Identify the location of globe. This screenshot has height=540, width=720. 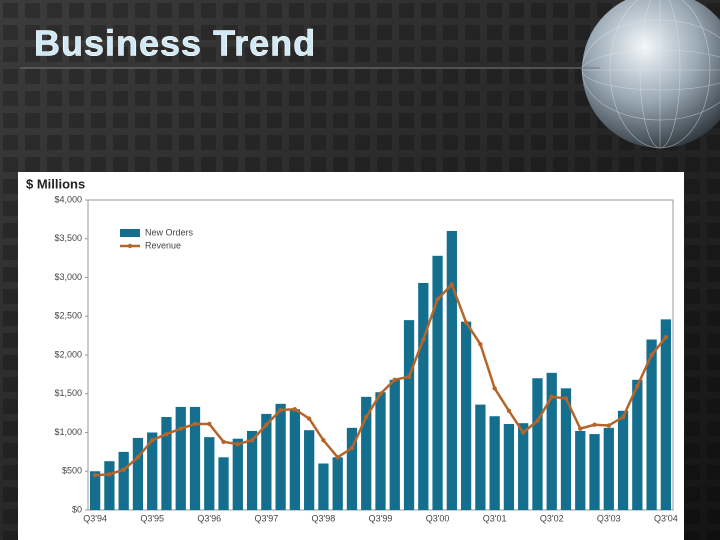
(650, 74).